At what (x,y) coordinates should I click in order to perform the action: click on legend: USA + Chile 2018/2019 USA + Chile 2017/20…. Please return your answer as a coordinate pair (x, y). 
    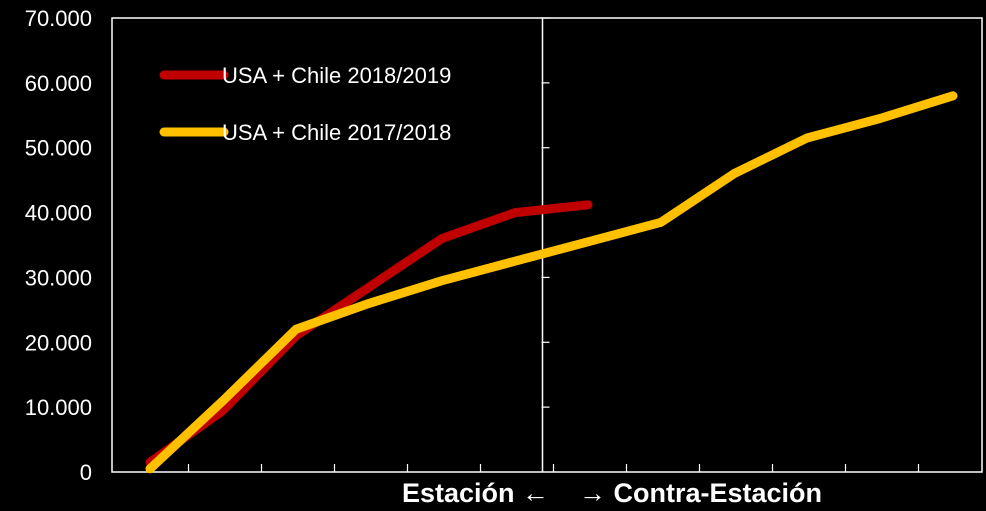
    Looking at the image, I should click on (305, 104).